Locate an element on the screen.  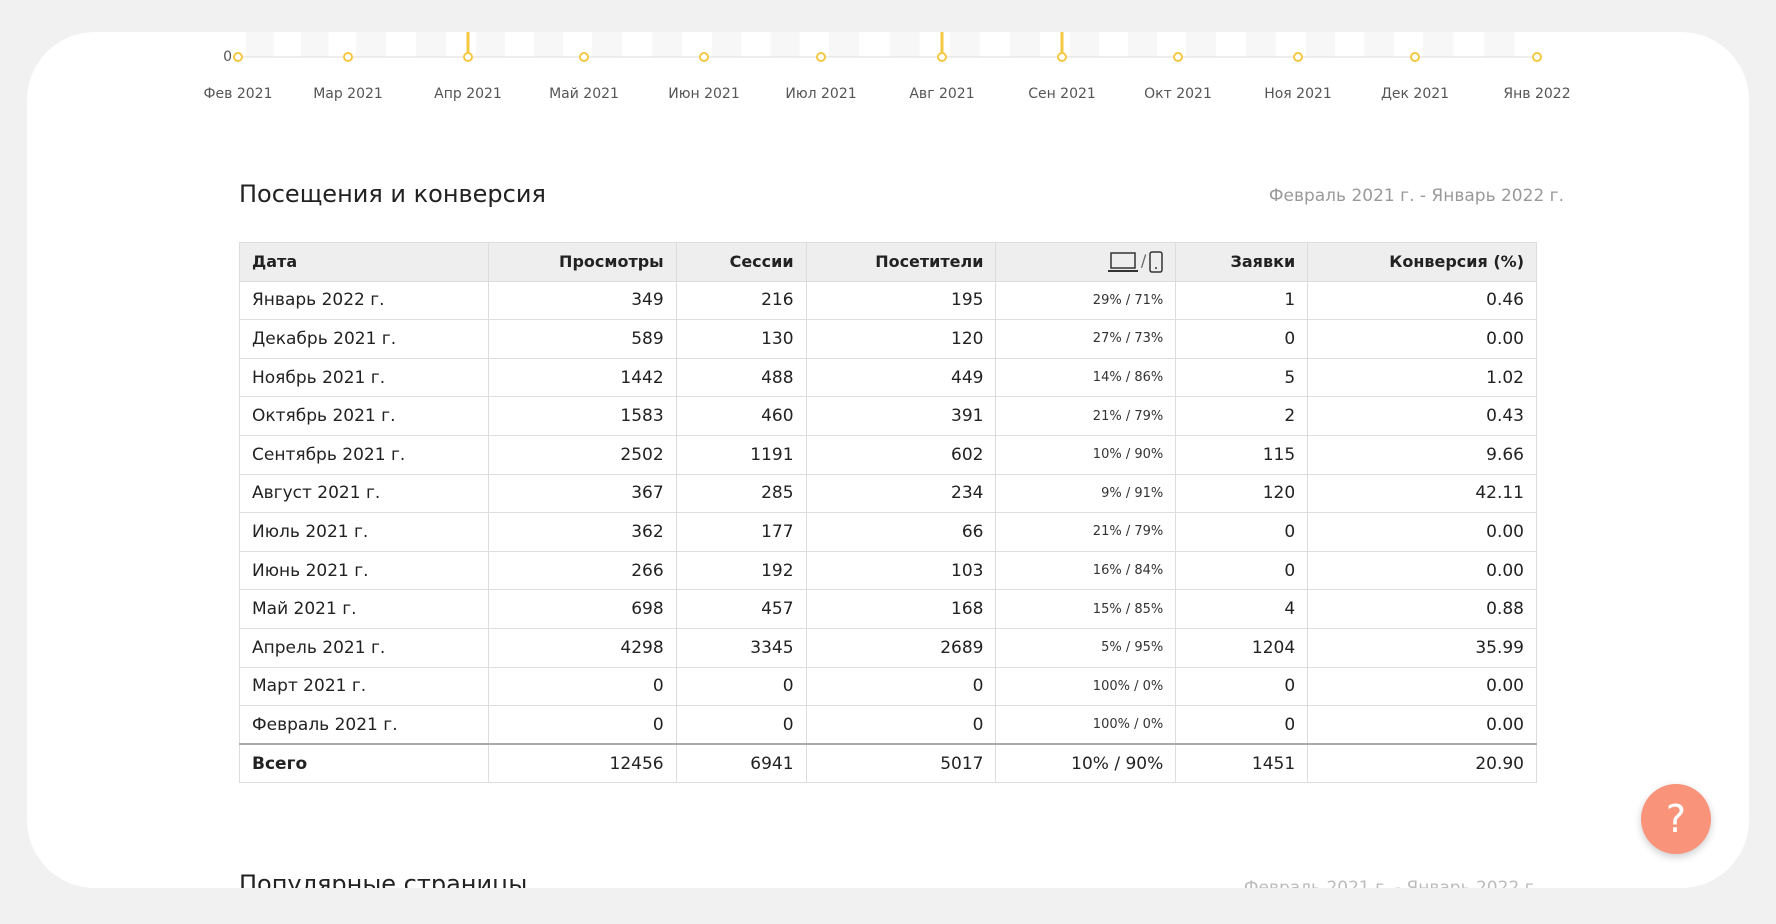
date-range: Февраль 2021 г. - Январь 2022 г. is located at coordinates (1391, 883).